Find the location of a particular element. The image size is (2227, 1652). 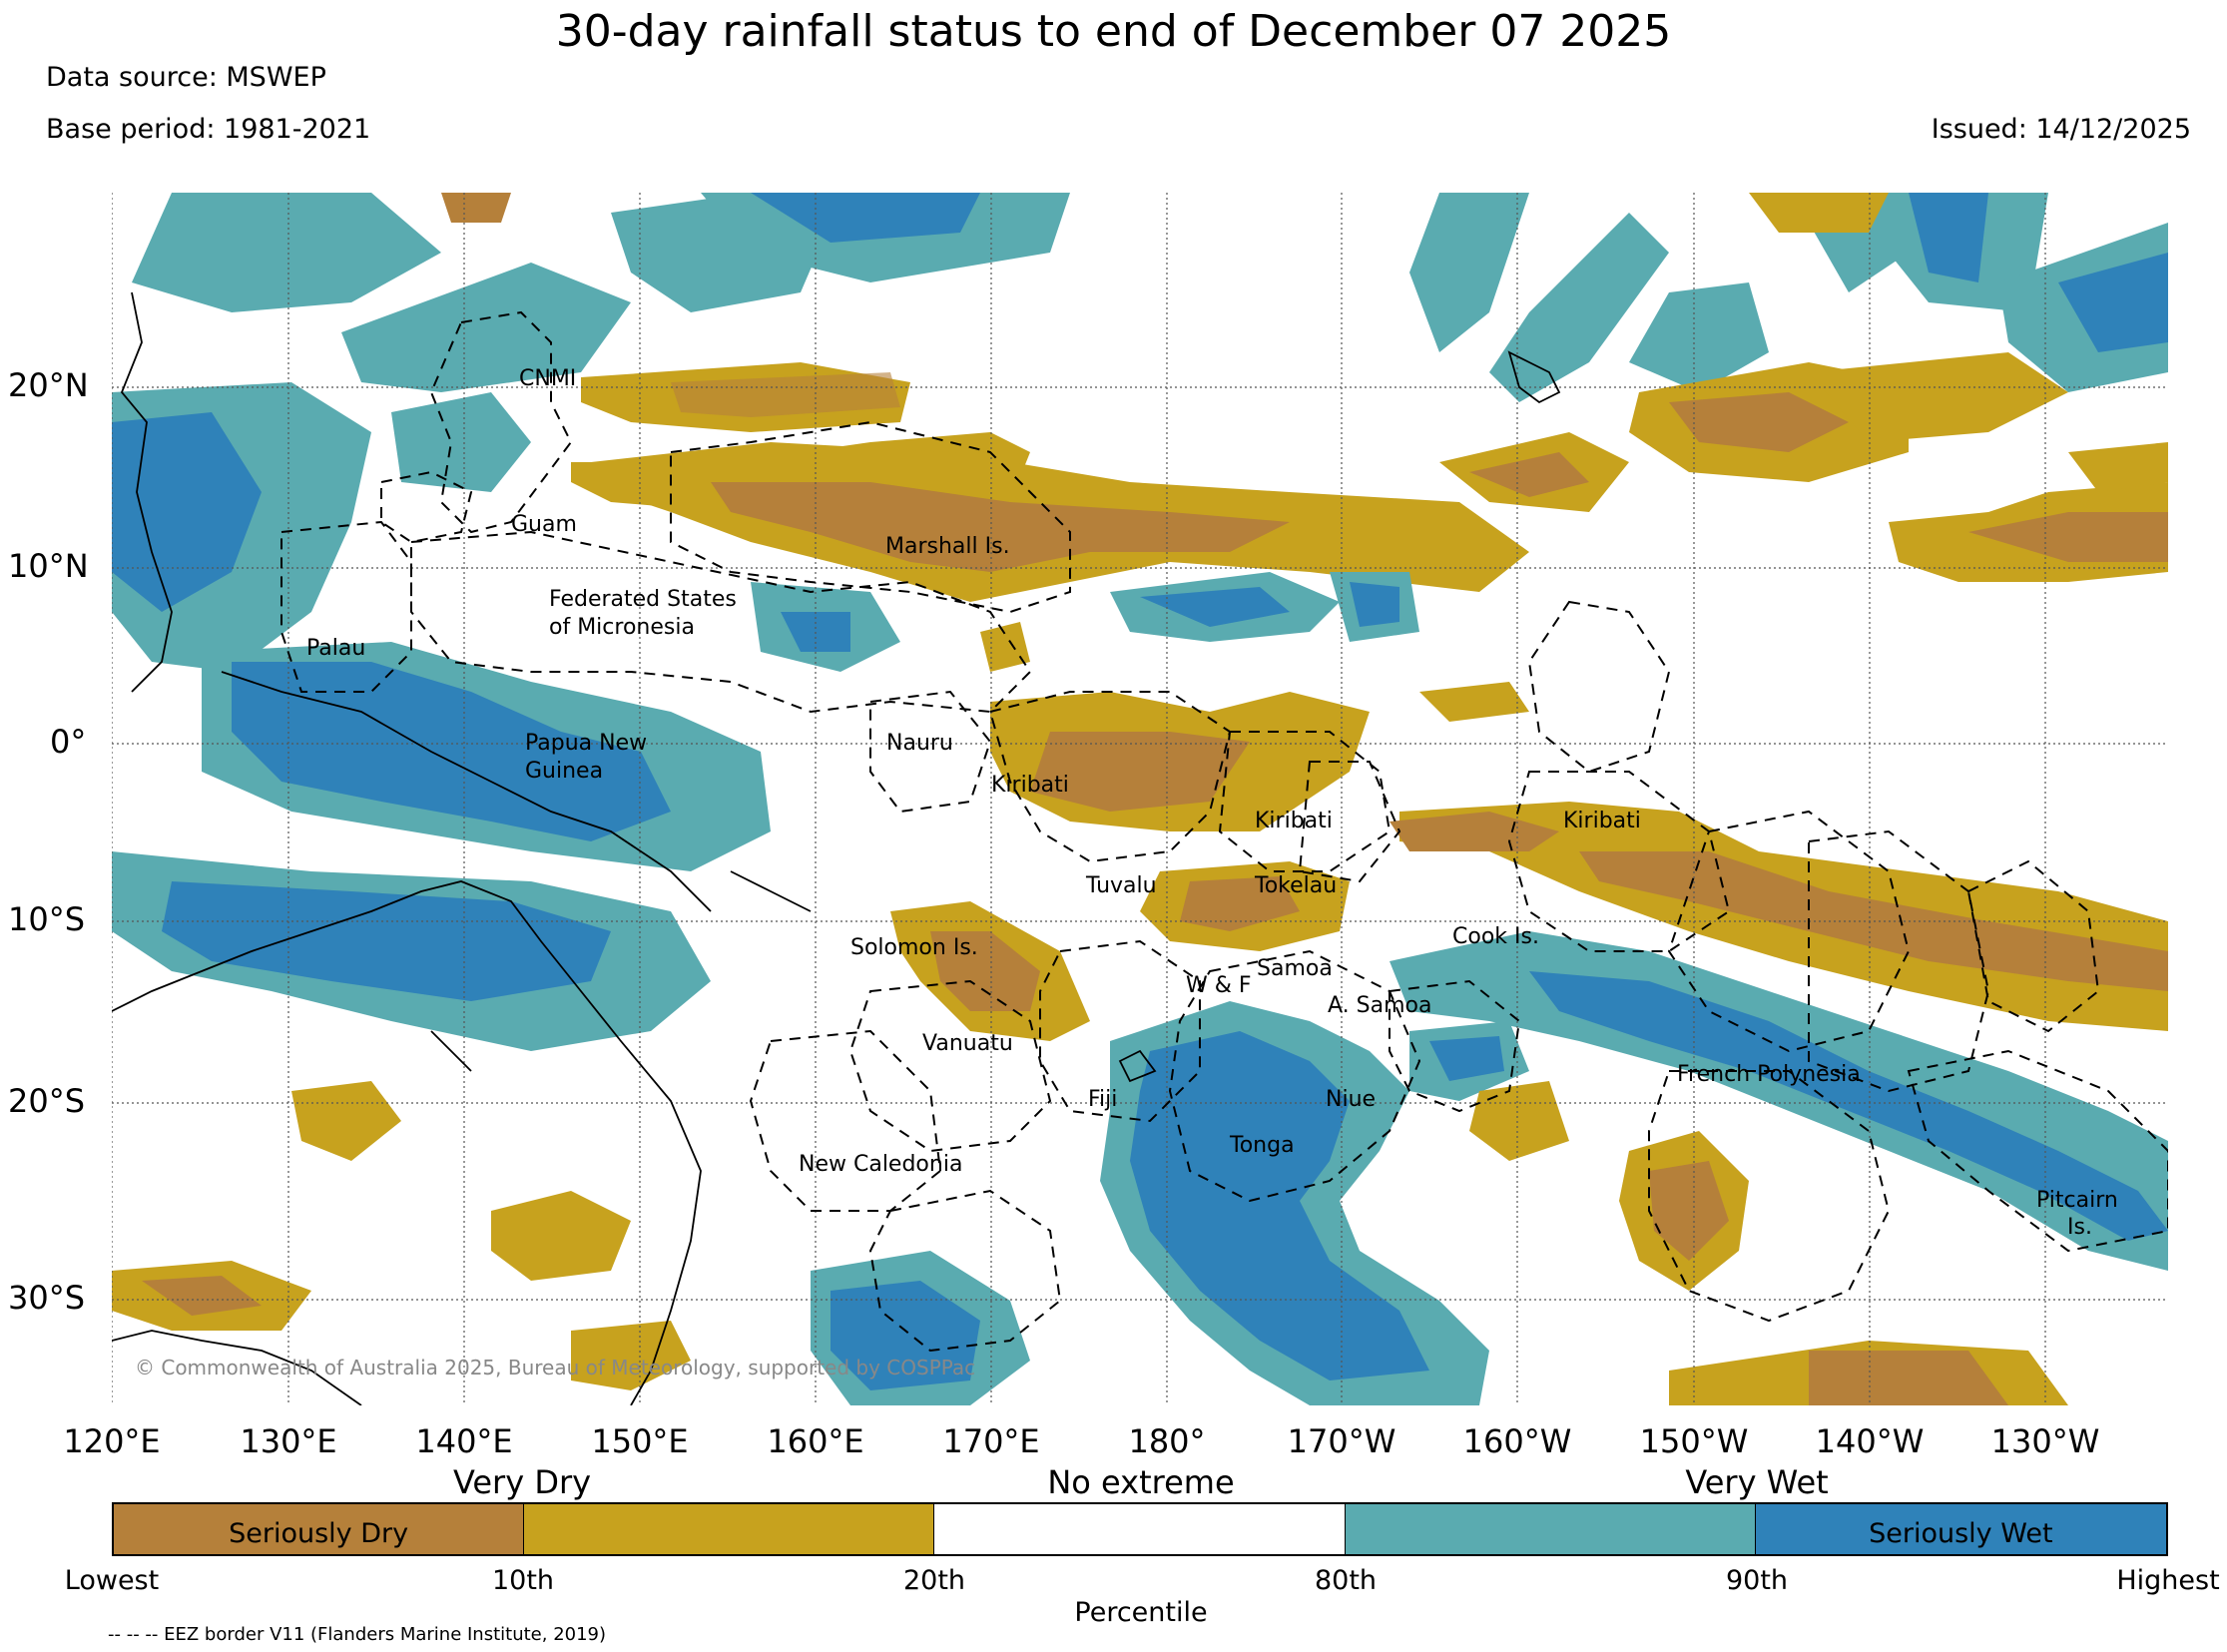

lon-label-180: 180° is located at coordinates (1167, 1441).